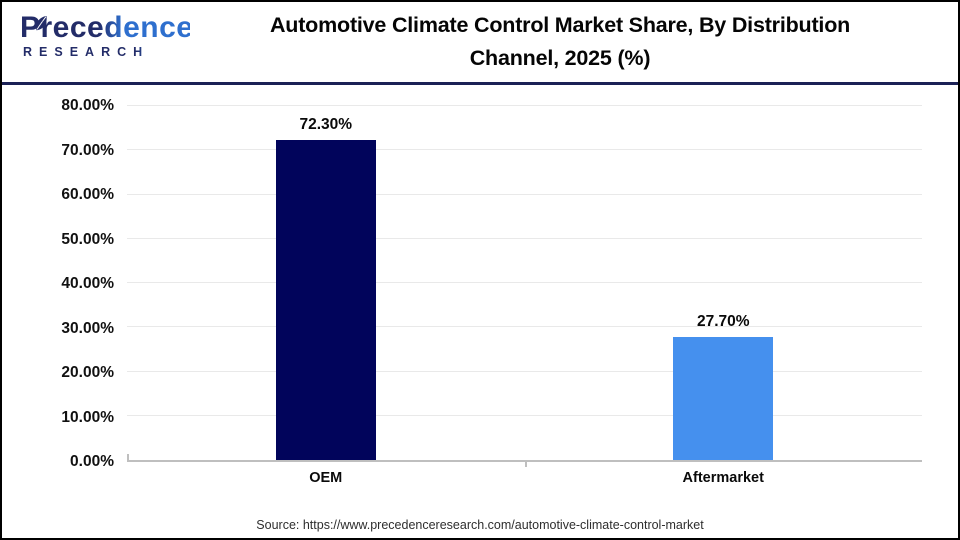  I want to click on brand-subname: RESEARCH, so click(105, 52).